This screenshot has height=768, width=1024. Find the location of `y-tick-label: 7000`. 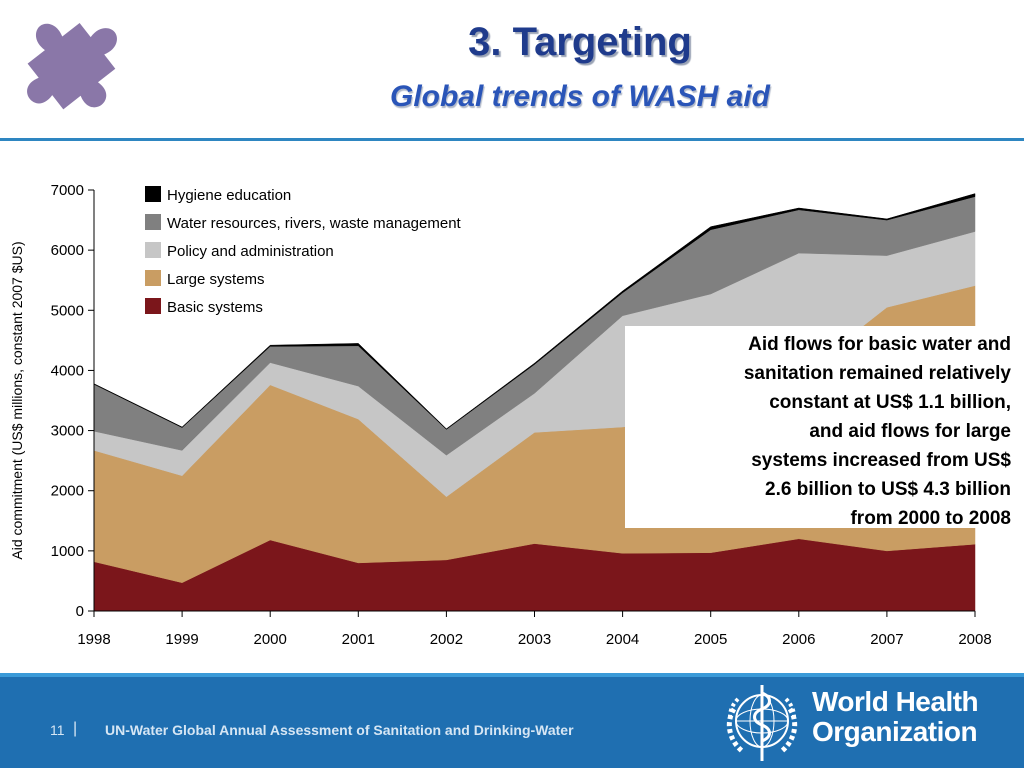

y-tick-label: 7000 is located at coordinates (67, 190).